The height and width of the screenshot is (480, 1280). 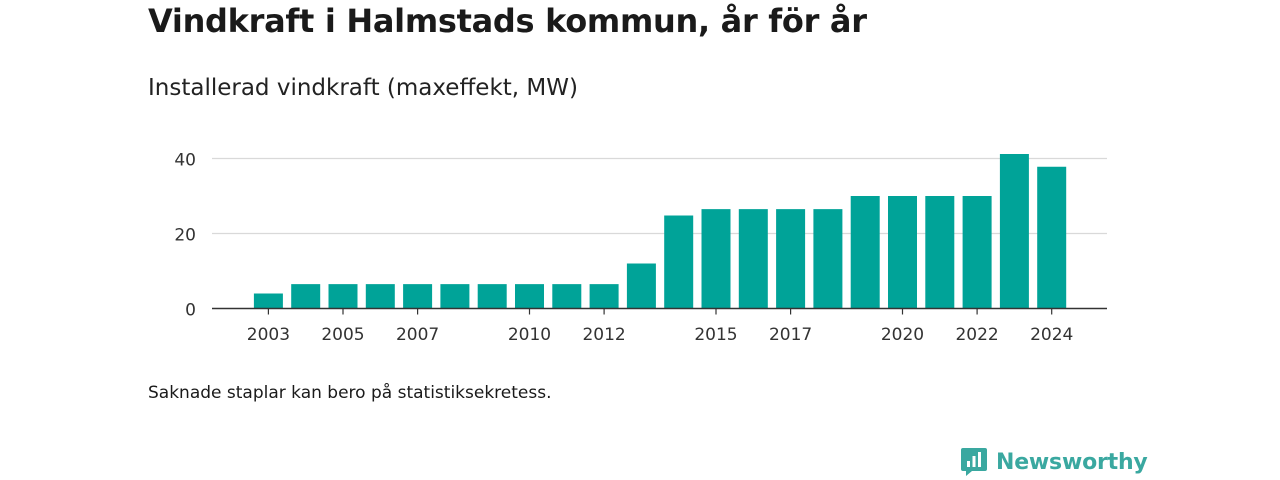 I want to click on x-tick-label: 2015, so click(x=715, y=335).